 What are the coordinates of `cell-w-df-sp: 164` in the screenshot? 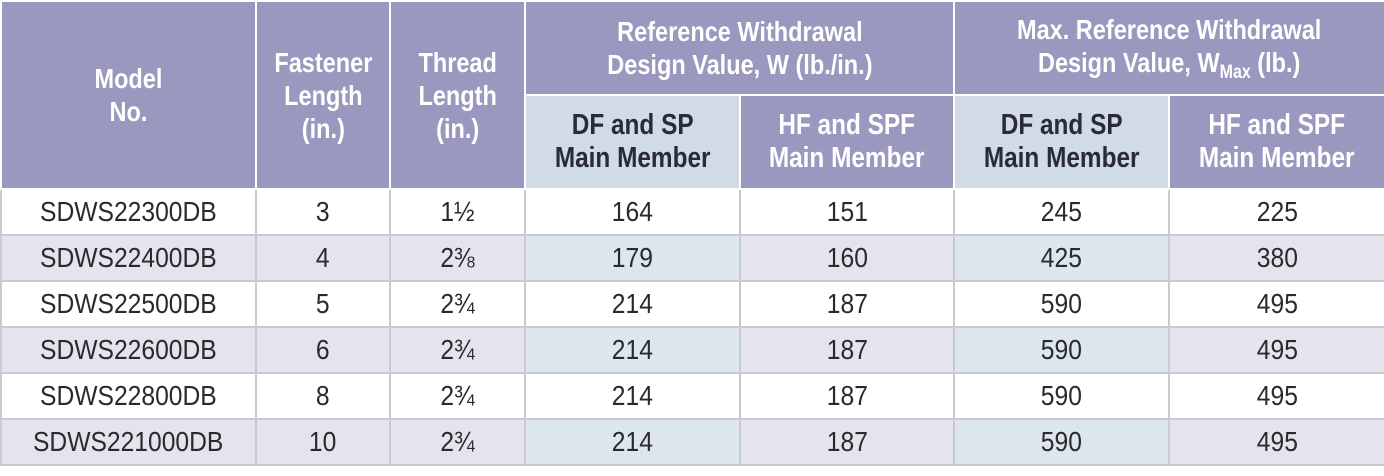 It's located at (632, 212).